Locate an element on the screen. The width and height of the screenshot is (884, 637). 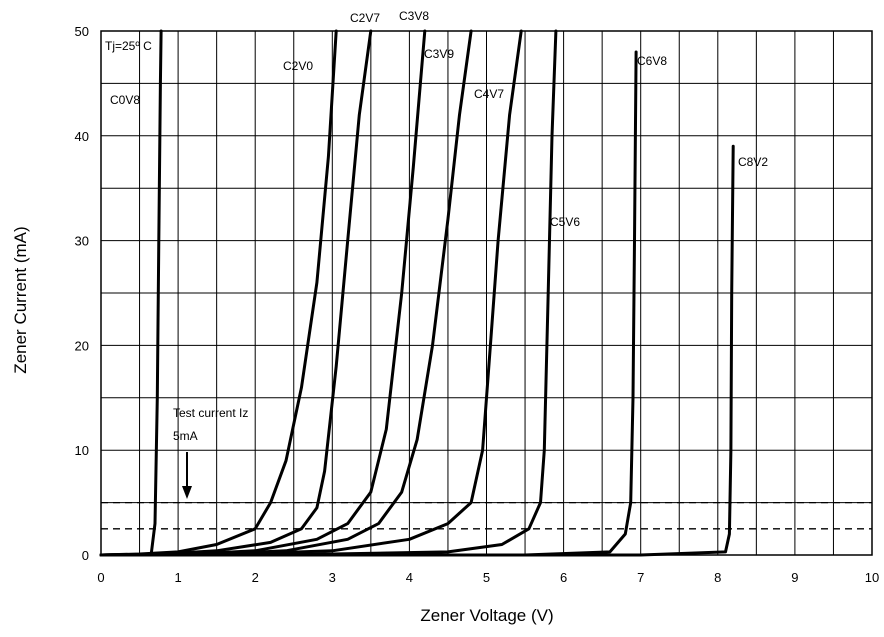
y-tick-label: 40 is located at coordinates (82, 136).